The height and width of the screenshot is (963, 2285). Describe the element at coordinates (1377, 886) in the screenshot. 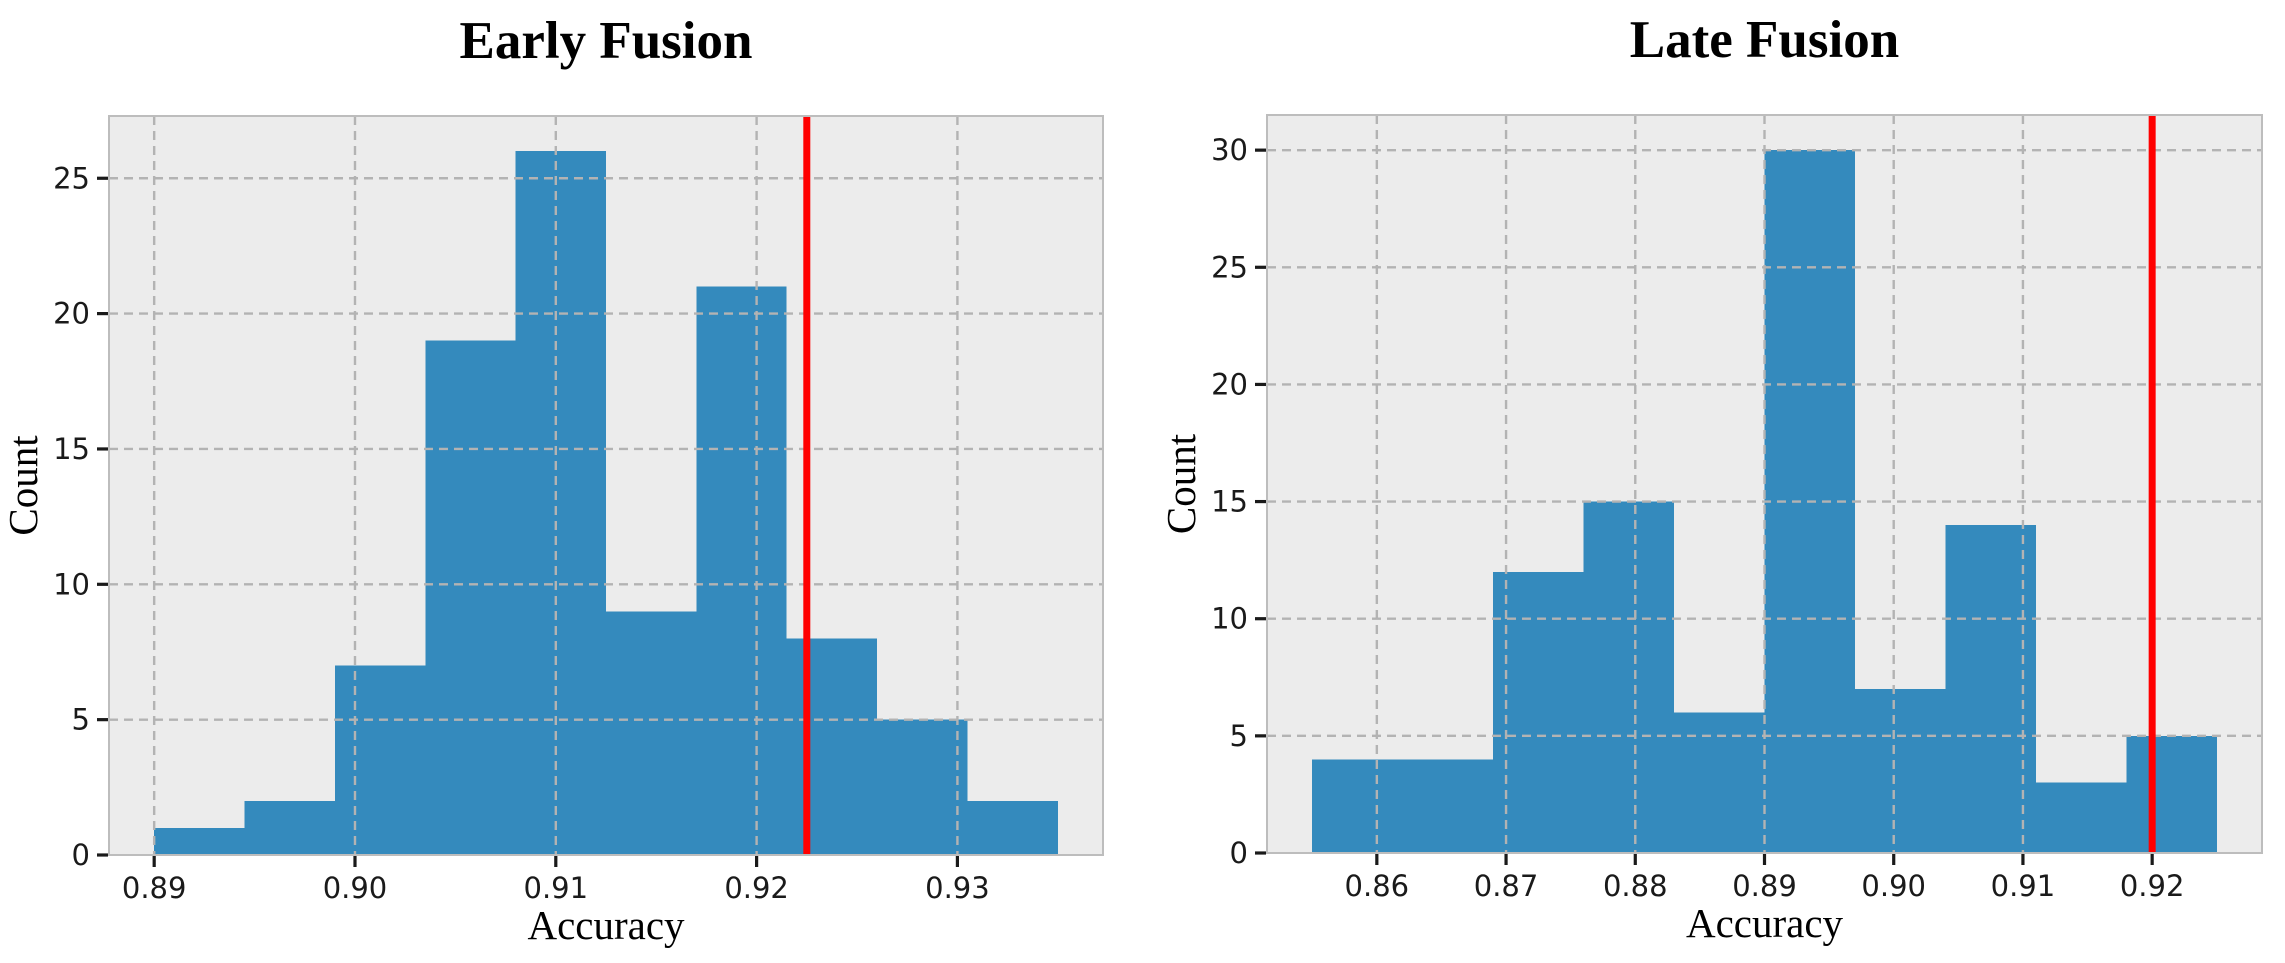

I see `x-tick-label: 0.86` at that location.